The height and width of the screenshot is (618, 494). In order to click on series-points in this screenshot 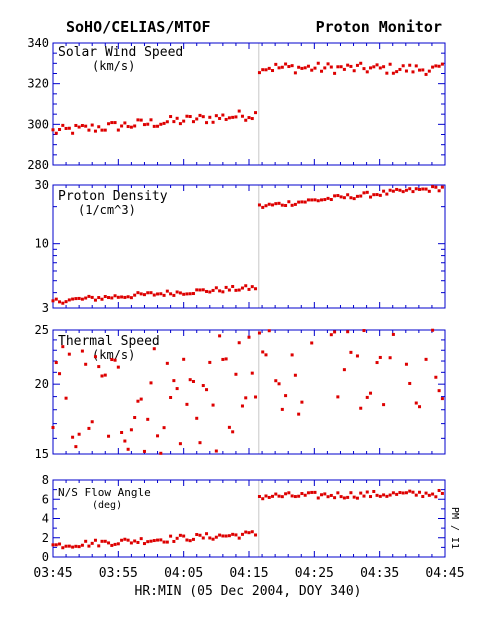, I will do `click(247, 98)`.